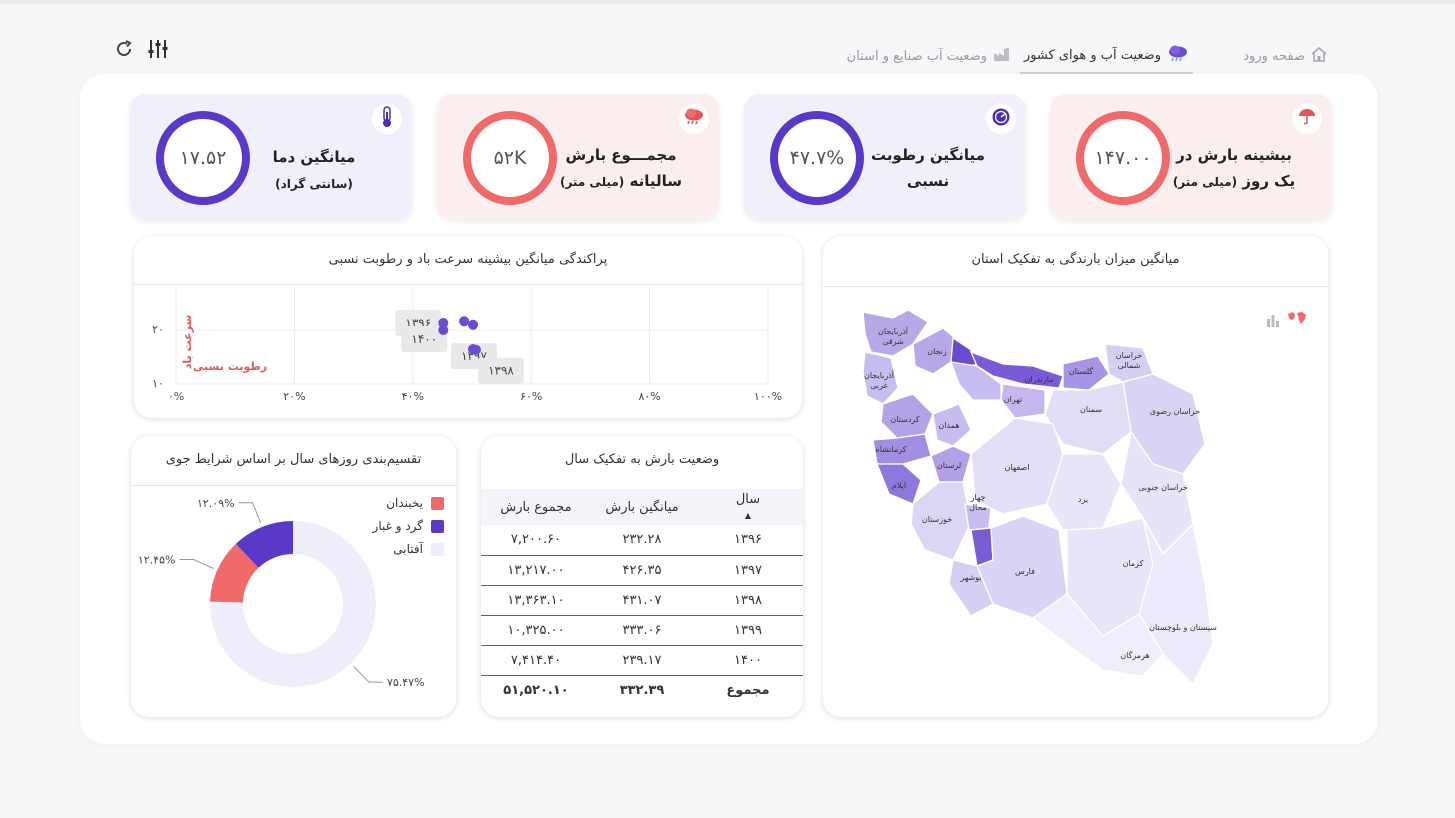 The height and width of the screenshot is (818, 1455). I want to click on table-row: ۱۳۹۸ ۴۳۱.۰۷ ۱۳,۳۶۳.۱۰, so click(642, 600).